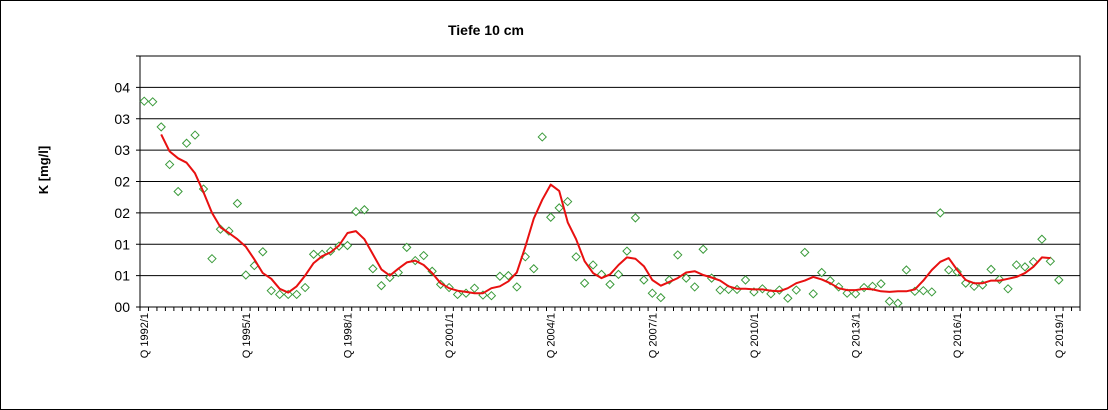  What do you see at coordinates (122, 87) in the screenshot?
I see `y-tick-label: 04` at bounding box center [122, 87].